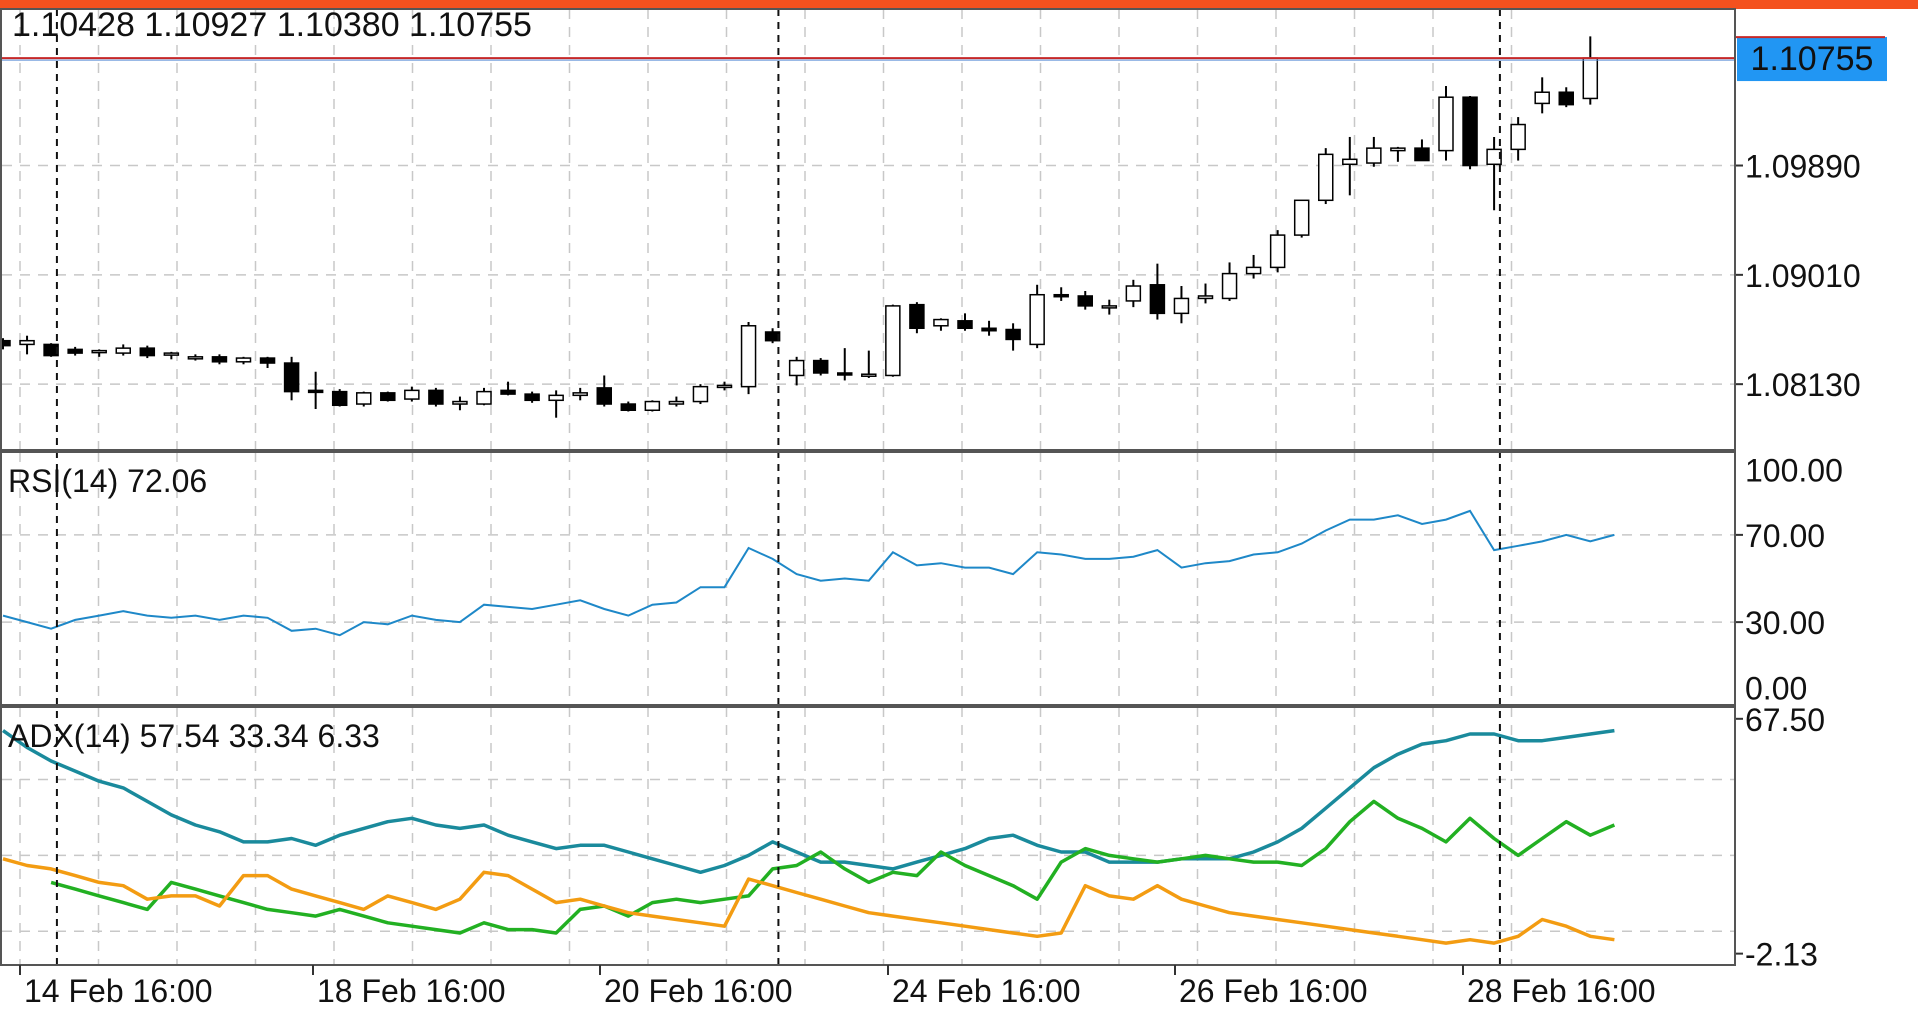 This screenshot has width=1918, height=1017. Describe the element at coordinates (1785, 536) in the screenshot. I see `rsi-tick-label: 70.00` at that location.